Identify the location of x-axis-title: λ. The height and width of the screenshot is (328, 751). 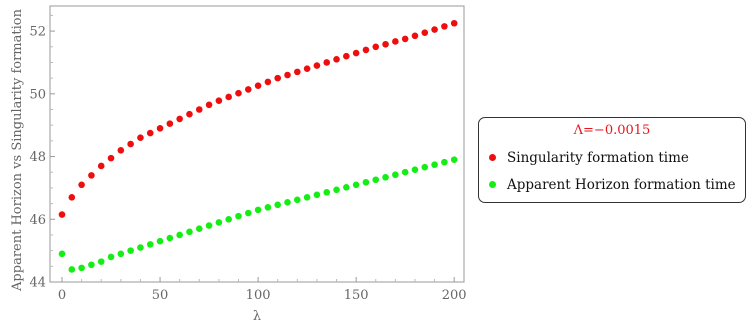
(257, 316).